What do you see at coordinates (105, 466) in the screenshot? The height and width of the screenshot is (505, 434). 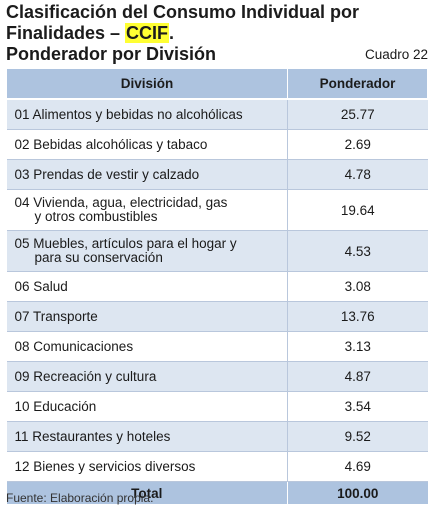 I see `division-label: 12 Bienes y servicios diversos` at bounding box center [105, 466].